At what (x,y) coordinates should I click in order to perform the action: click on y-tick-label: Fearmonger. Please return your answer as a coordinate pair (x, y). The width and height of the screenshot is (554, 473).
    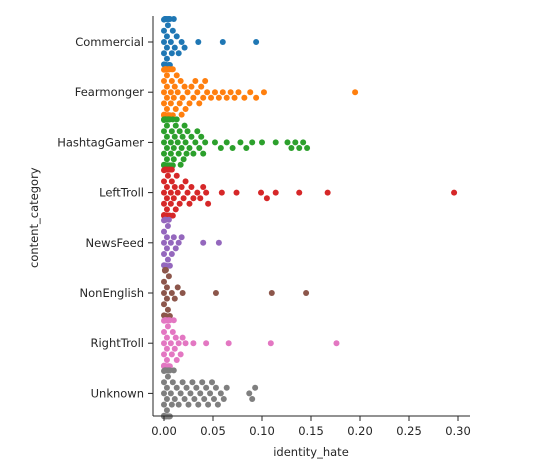
    Looking at the image, I should click on (110, 92).